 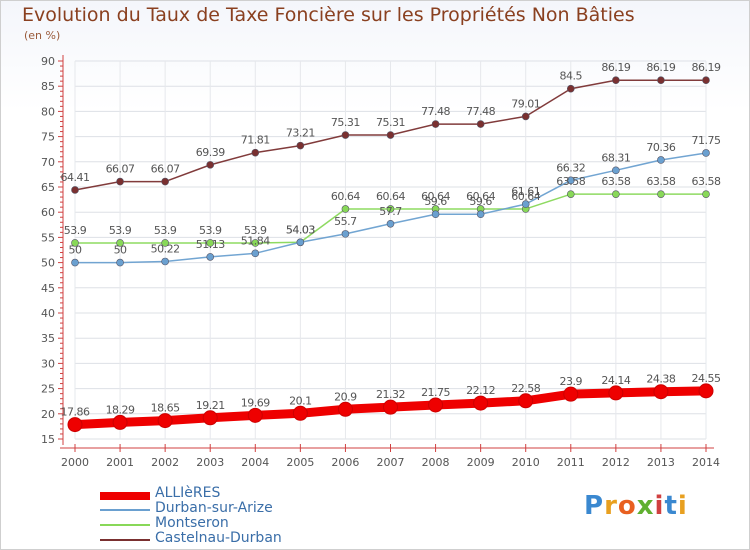 What do you see at coordinates (480, 201) in the screenshot?
I see `data-label-durban-2009: 59.6` at bounding box center [480, 201].